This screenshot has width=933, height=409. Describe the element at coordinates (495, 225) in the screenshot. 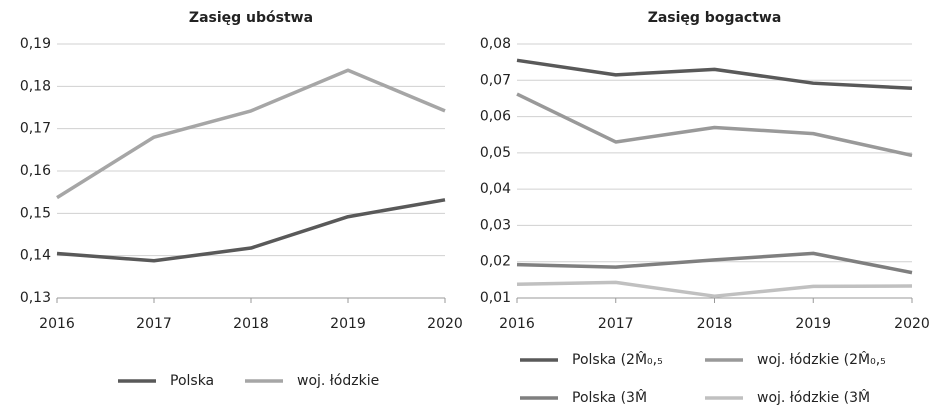

I see `y-tick-label: 0,03` at that location.